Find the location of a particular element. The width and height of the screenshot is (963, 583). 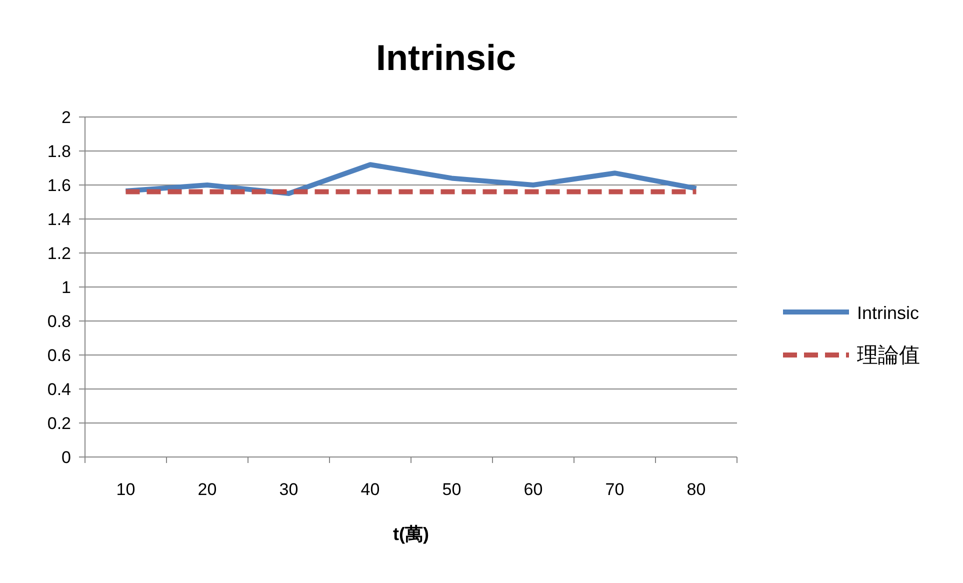

legend-label: 理論值 is located at coordinates (888, 355).